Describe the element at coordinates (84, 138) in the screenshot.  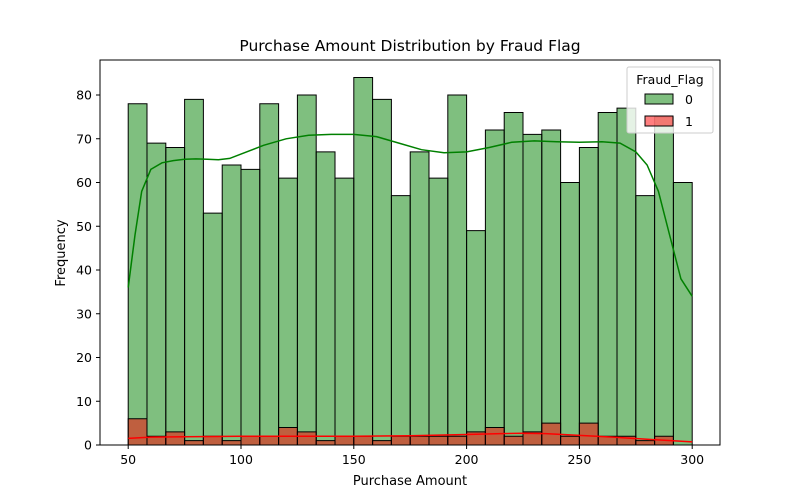
I see `y-tick-label-70: 70` at that location.